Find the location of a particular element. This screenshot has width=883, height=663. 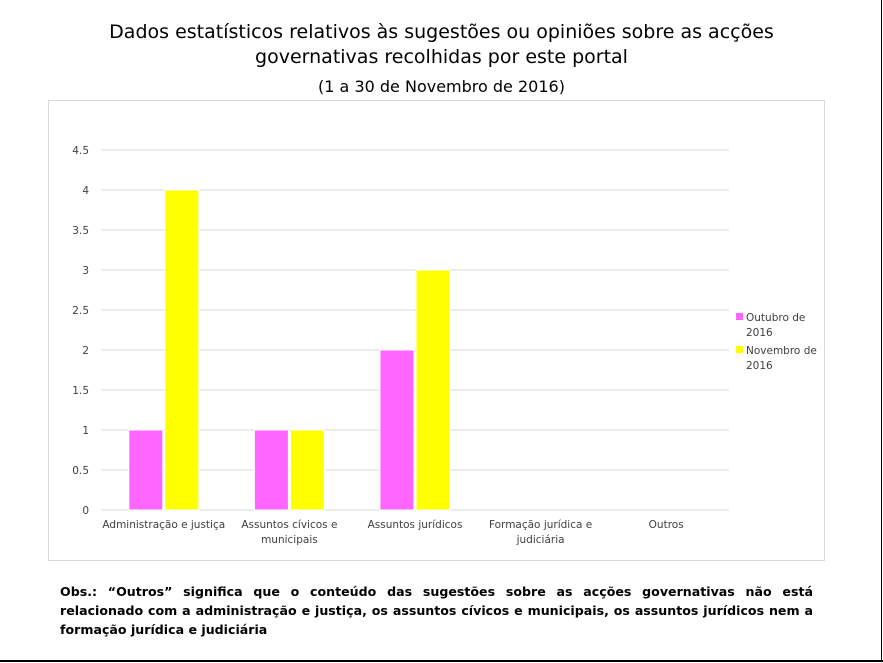

y-tick-label: 4 is located at coordinates (85, 191).